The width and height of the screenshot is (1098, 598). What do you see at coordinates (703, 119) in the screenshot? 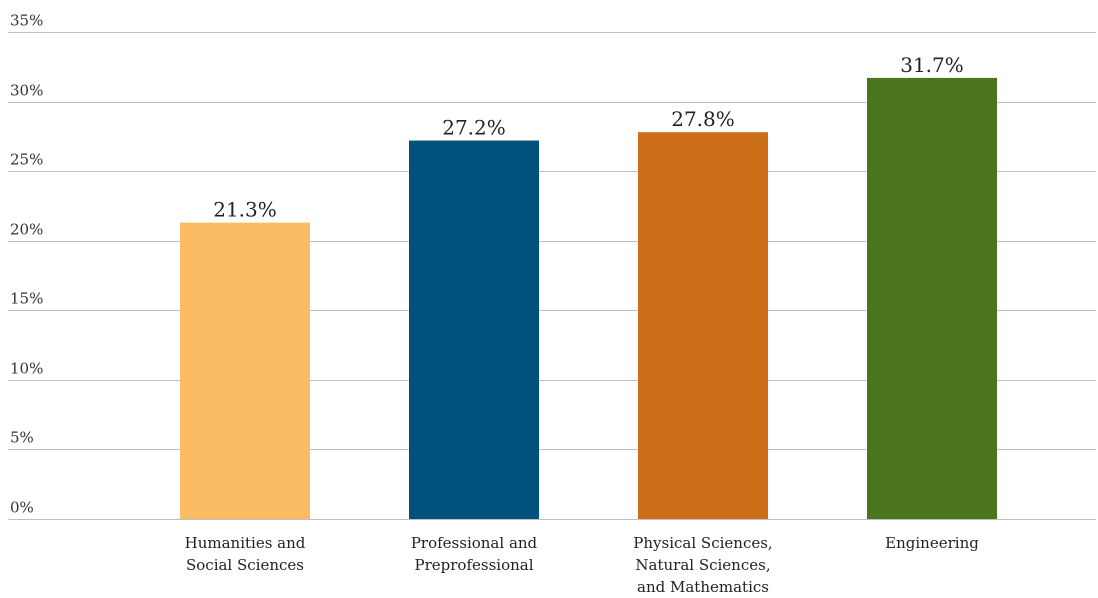
I see `data-label: 27.8%` at bounding box center [703, 119].